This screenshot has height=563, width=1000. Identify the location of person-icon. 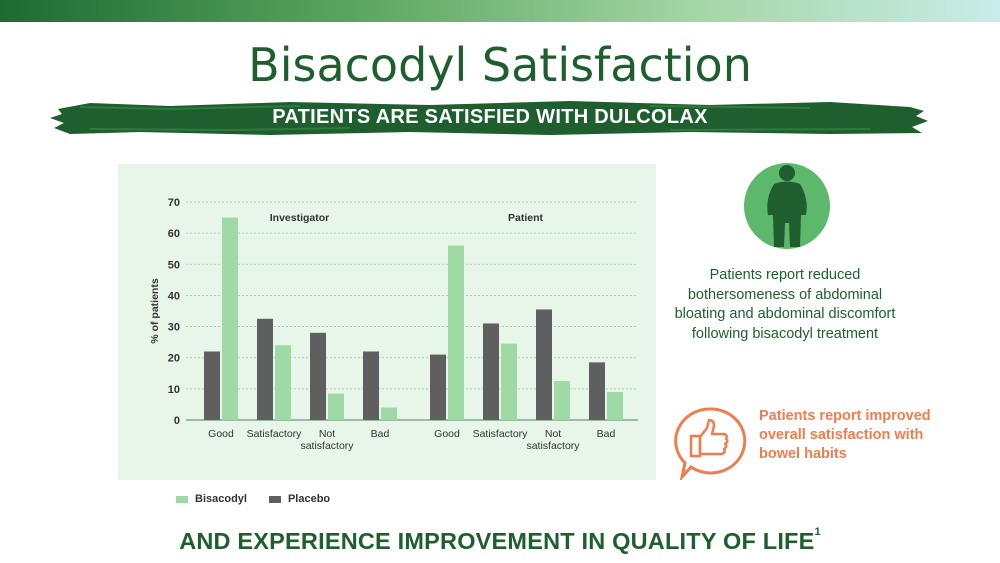
(787, 206).